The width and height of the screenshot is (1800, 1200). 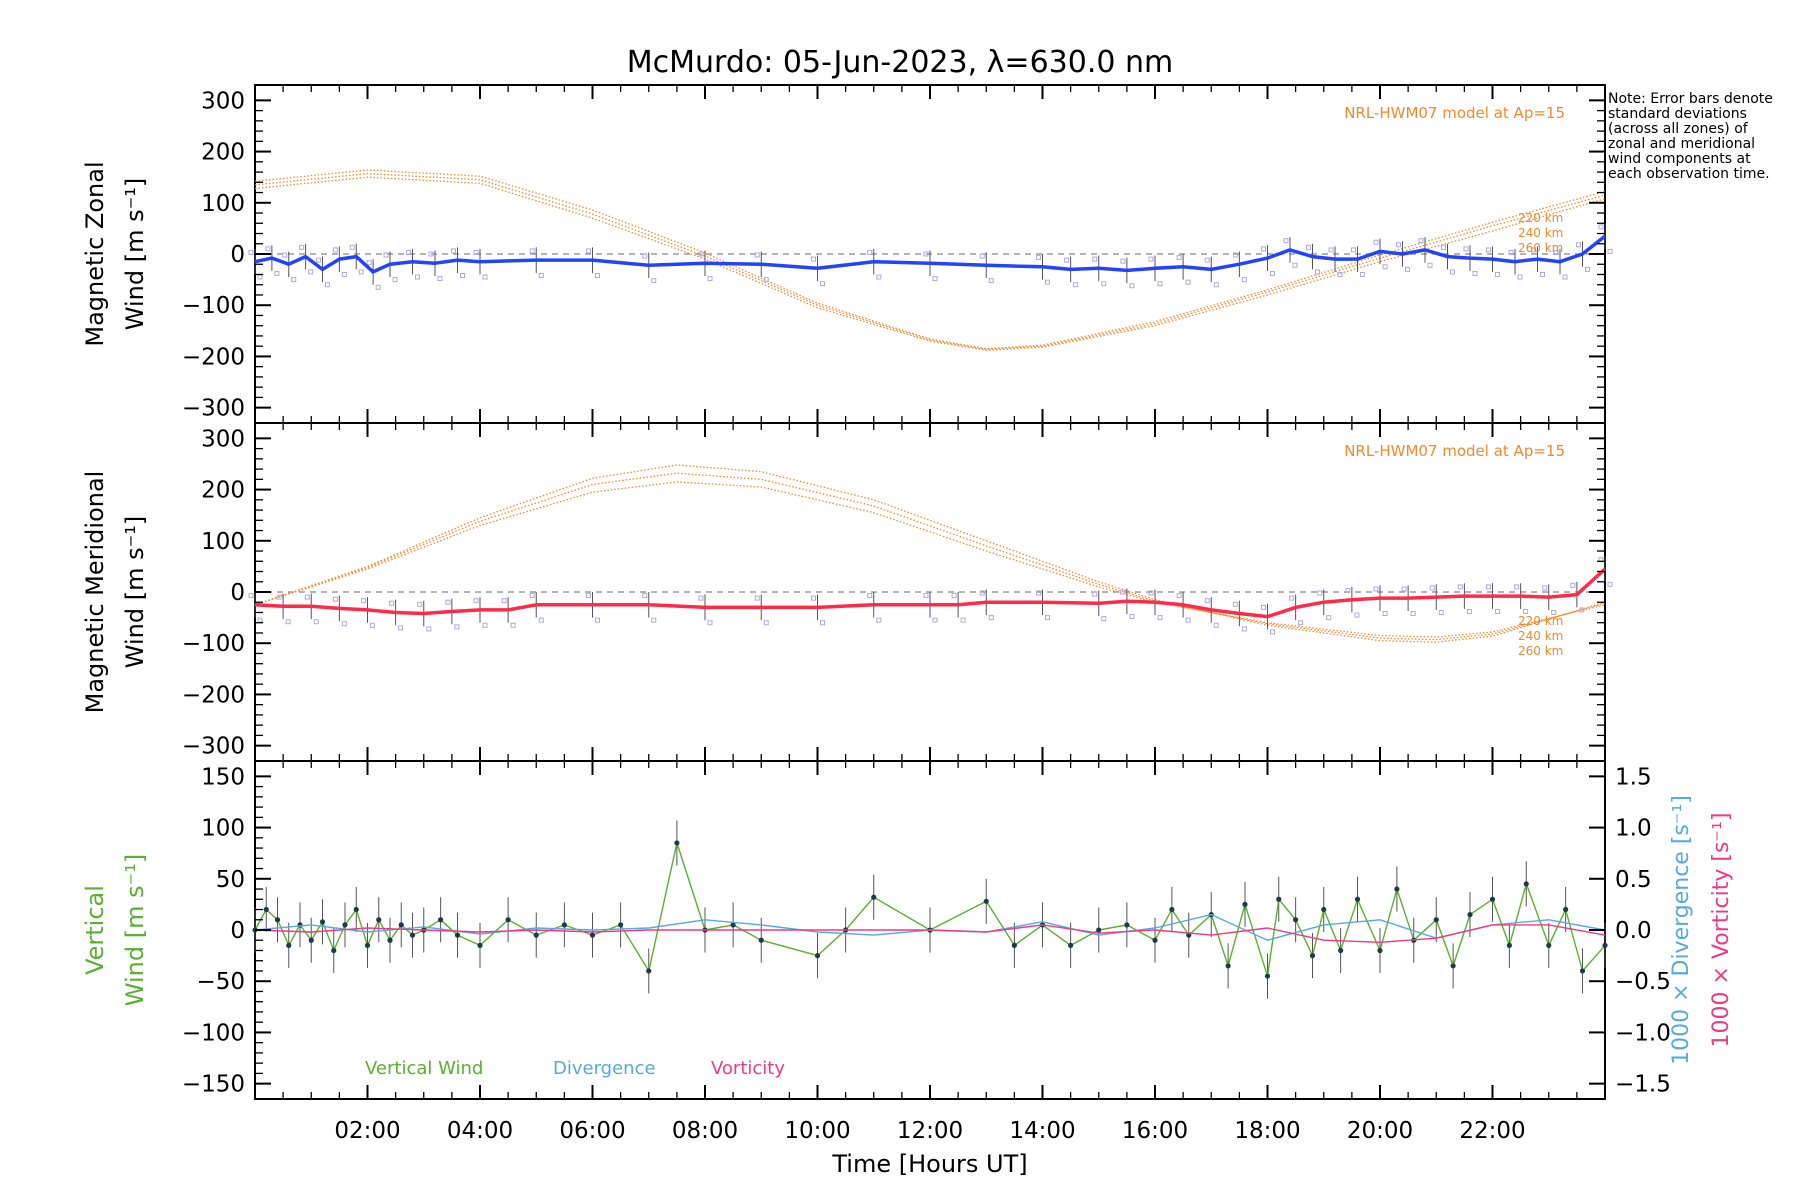 I want to click on x-tick-label: 16:00, so click(x=1155, y=1131).